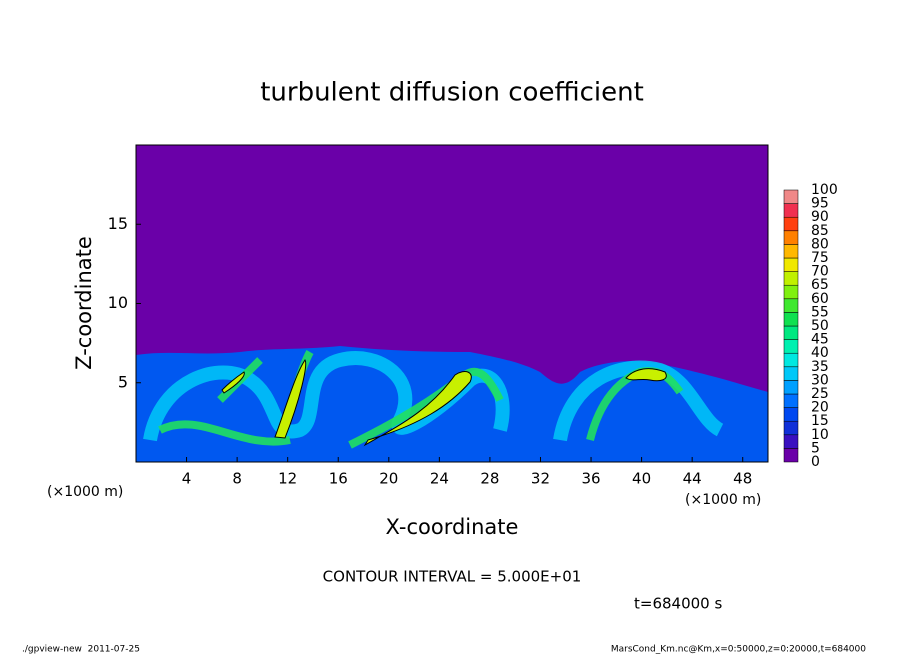 The image size is (904, 654). I want to click on x-tick-label: 24, so click(439, 479).